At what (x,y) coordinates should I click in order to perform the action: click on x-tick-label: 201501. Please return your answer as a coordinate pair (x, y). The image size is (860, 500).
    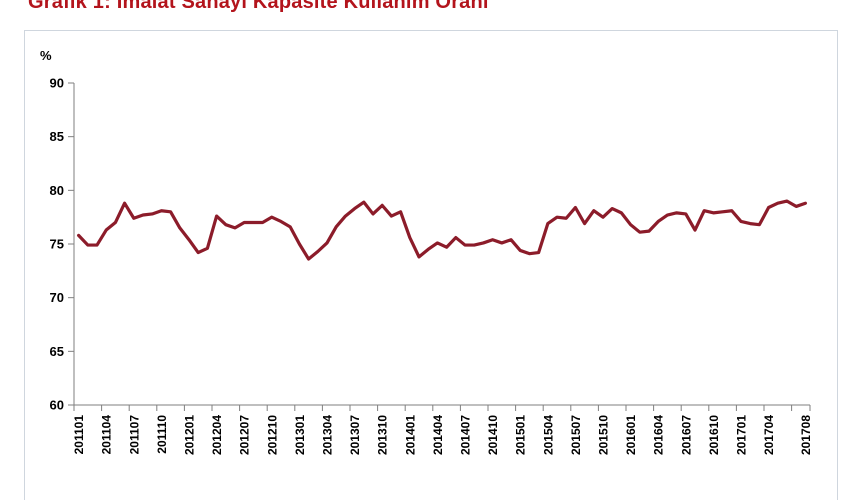
    Looking at the image, I should click on (521, 435).